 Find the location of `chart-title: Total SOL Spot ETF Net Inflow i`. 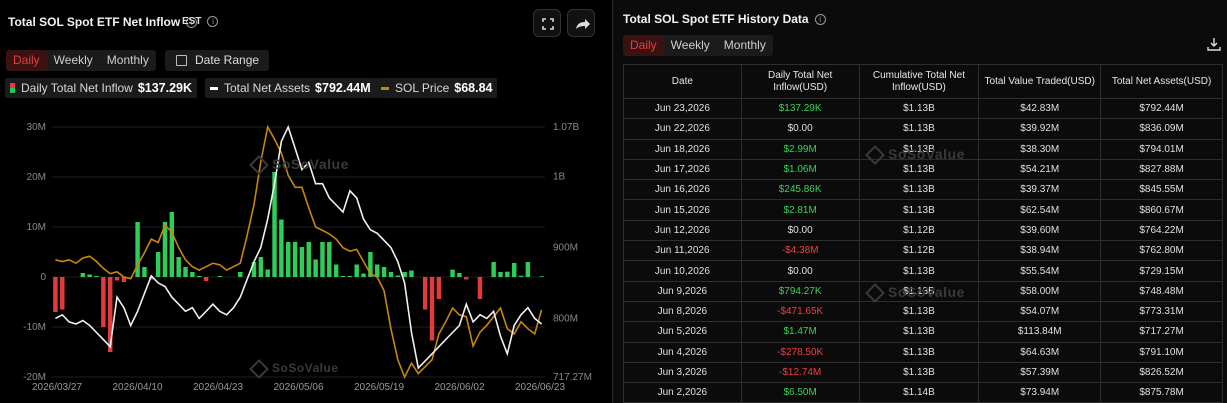

chart-title: Total SOL Spot ETF Net Inflow i is located at coordinates (103, 22).